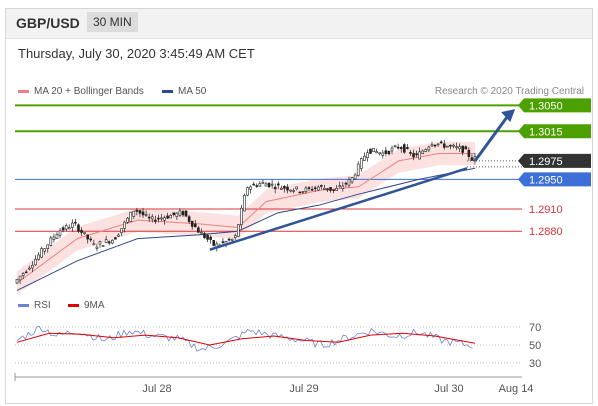  I want to click on legend-9ma: 9MA, so click(86, 305).